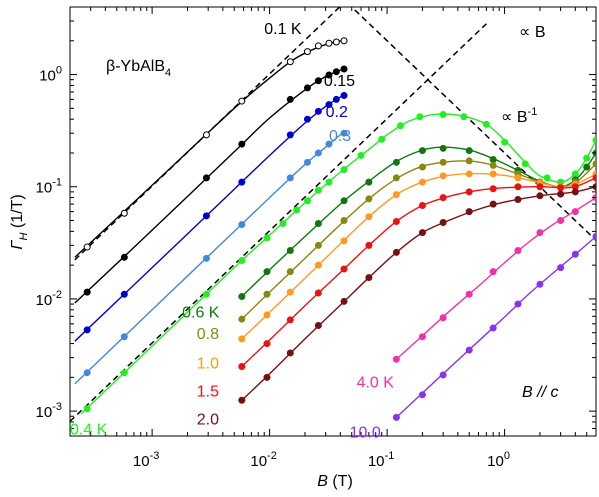 The image size is (599, 497). Describe the element at coordinates (208, 363) in the screenshot. I see `series-label-1-0: 1.0` at that location.